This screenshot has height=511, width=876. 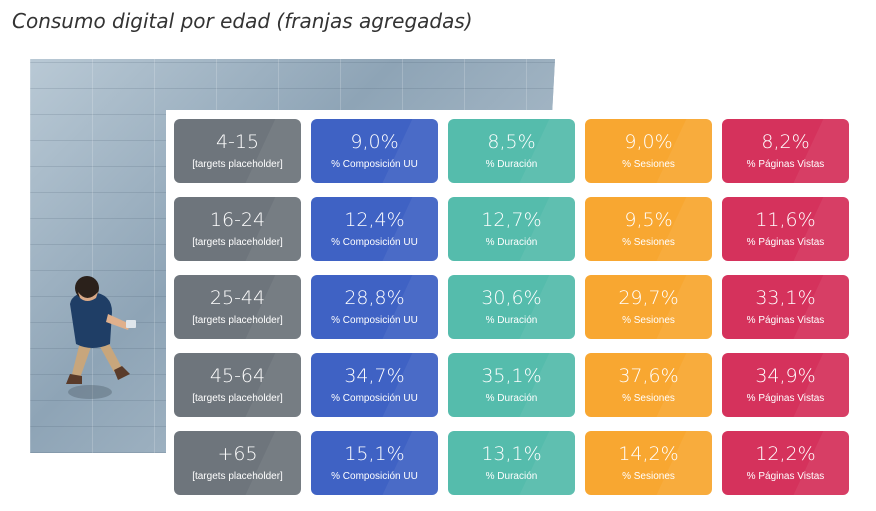 I want to click on composicion-card: 9,0% % Composición UU, so click(x=374, y=151).